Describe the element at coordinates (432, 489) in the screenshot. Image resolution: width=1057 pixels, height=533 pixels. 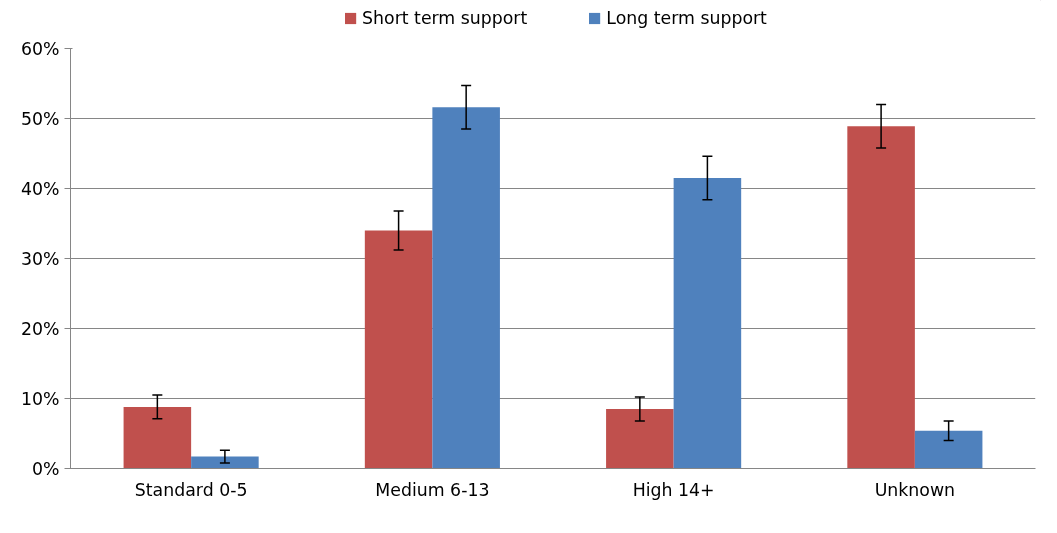
I see `x-tick-label: Medium 6-13` at that location.